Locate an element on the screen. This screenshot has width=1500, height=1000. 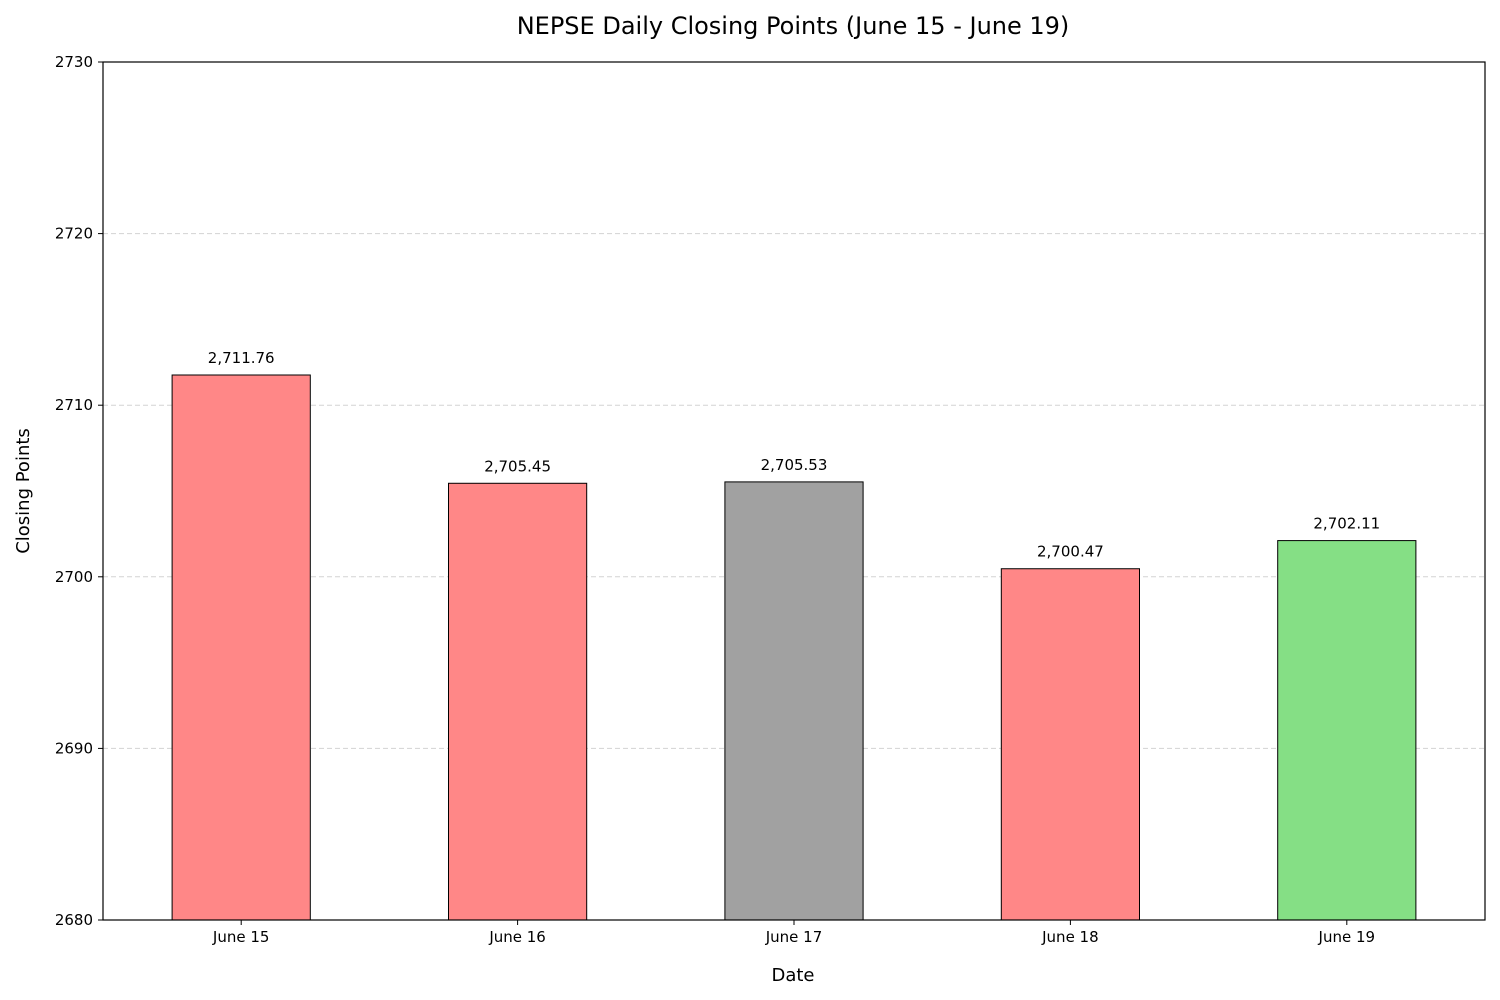
x-axis-ticks: June 15 June 16 June 17 June 18 June 19 is located at coordinates (793, 933).